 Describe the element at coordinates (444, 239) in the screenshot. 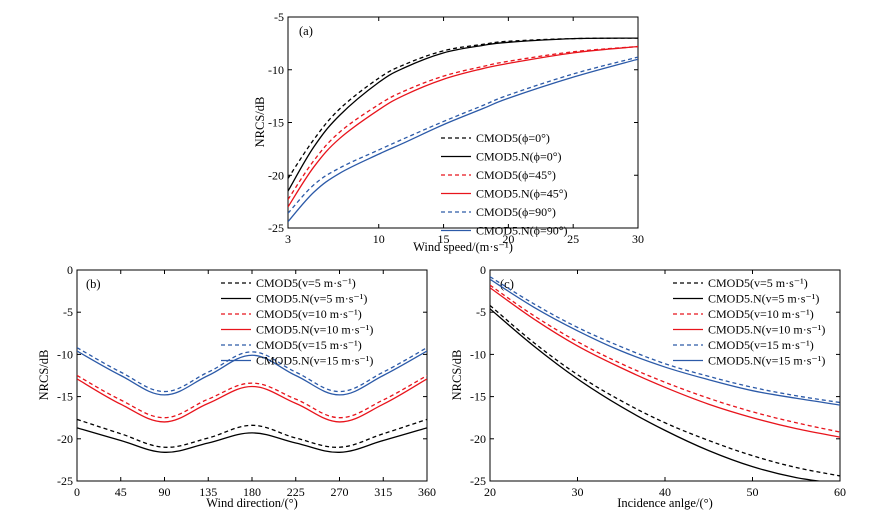

I see `x-tick-label: 15` at that location.